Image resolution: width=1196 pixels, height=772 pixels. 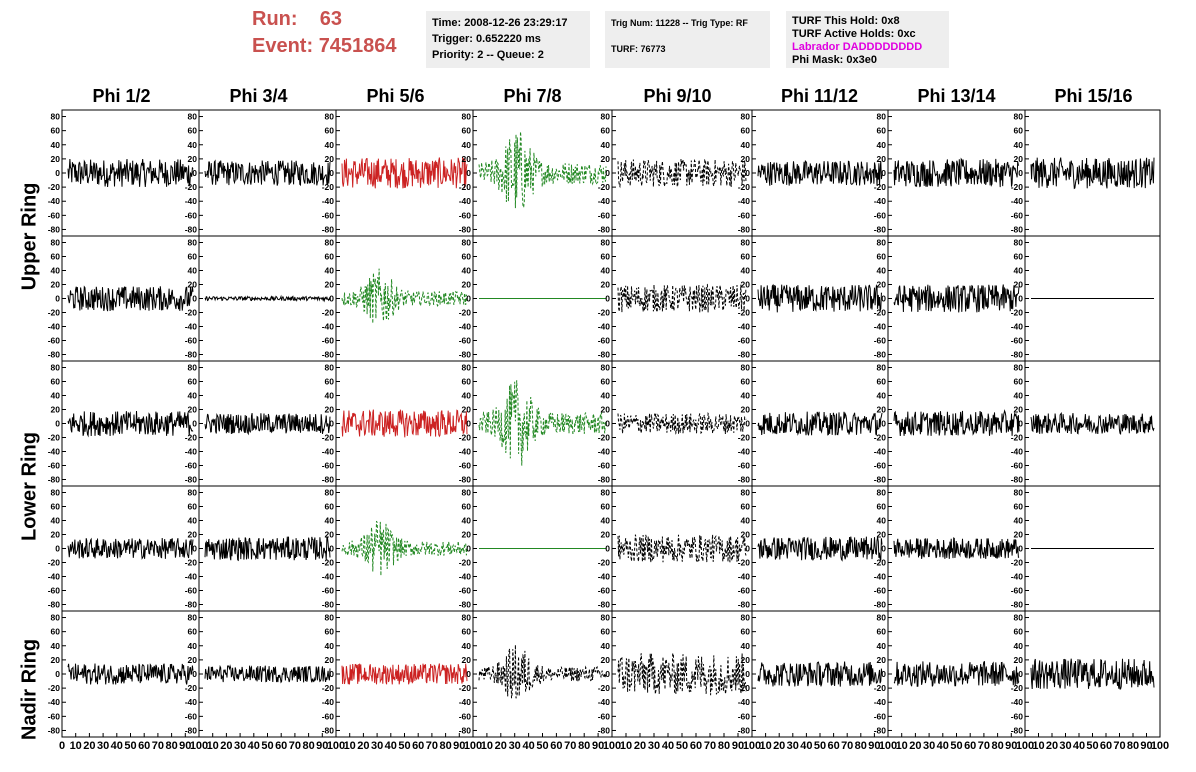 What do you see at coordinates (124, 423) in the screenshot?
I see `panel-r2-c0: 80 60 40 20 0 -20 -40 -60 -80` at bounding box center [124, 423].